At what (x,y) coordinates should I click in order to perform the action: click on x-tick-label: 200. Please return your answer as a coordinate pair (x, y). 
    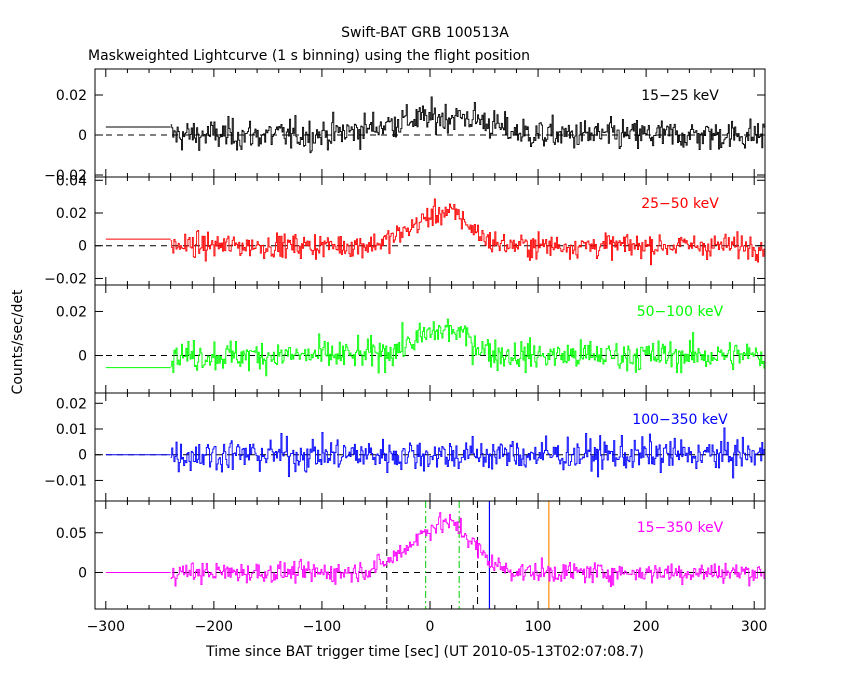
    Looking at the image, I should click on (646, 627).